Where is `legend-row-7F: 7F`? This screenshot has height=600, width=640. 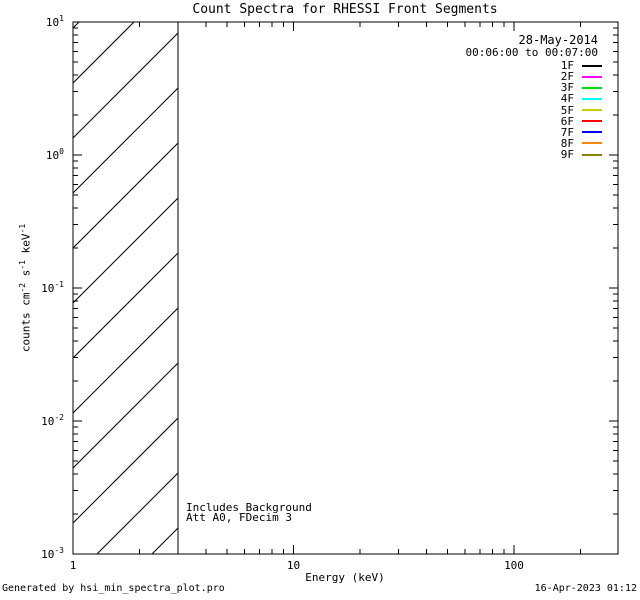
legend-row-7F: 7F is located at coordinates (566, 132).